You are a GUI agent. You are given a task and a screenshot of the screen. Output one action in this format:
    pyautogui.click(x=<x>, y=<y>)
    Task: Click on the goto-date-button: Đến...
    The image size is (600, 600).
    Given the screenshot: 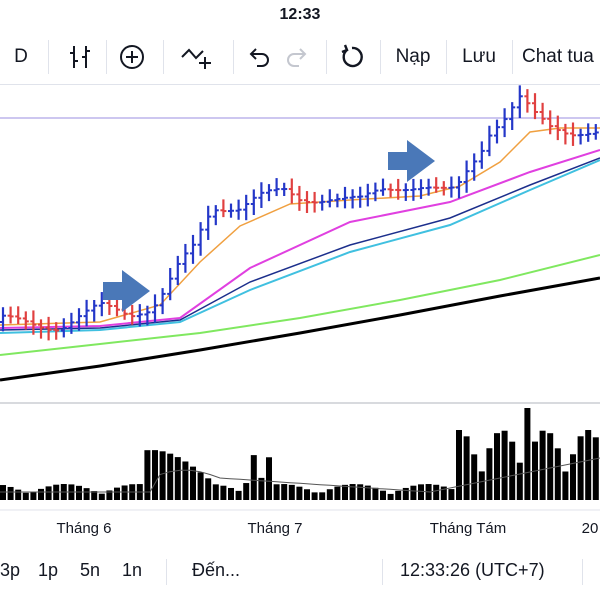 What is the action you would take?
    pyautogui.click(x=216, y=570)
    